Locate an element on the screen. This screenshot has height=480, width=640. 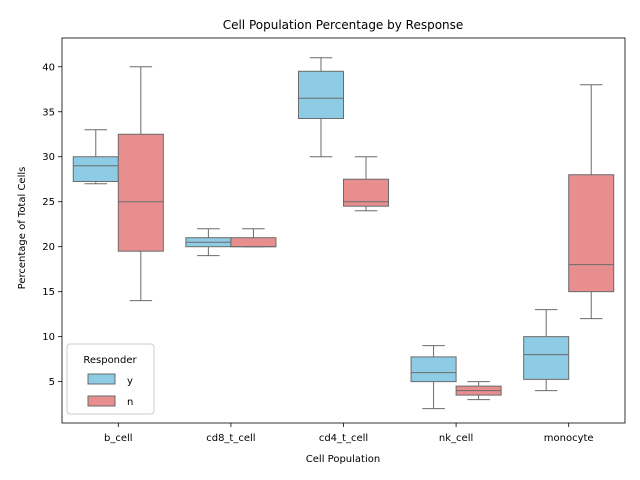
box-monocyte-y is located at coordinates (546, 350).